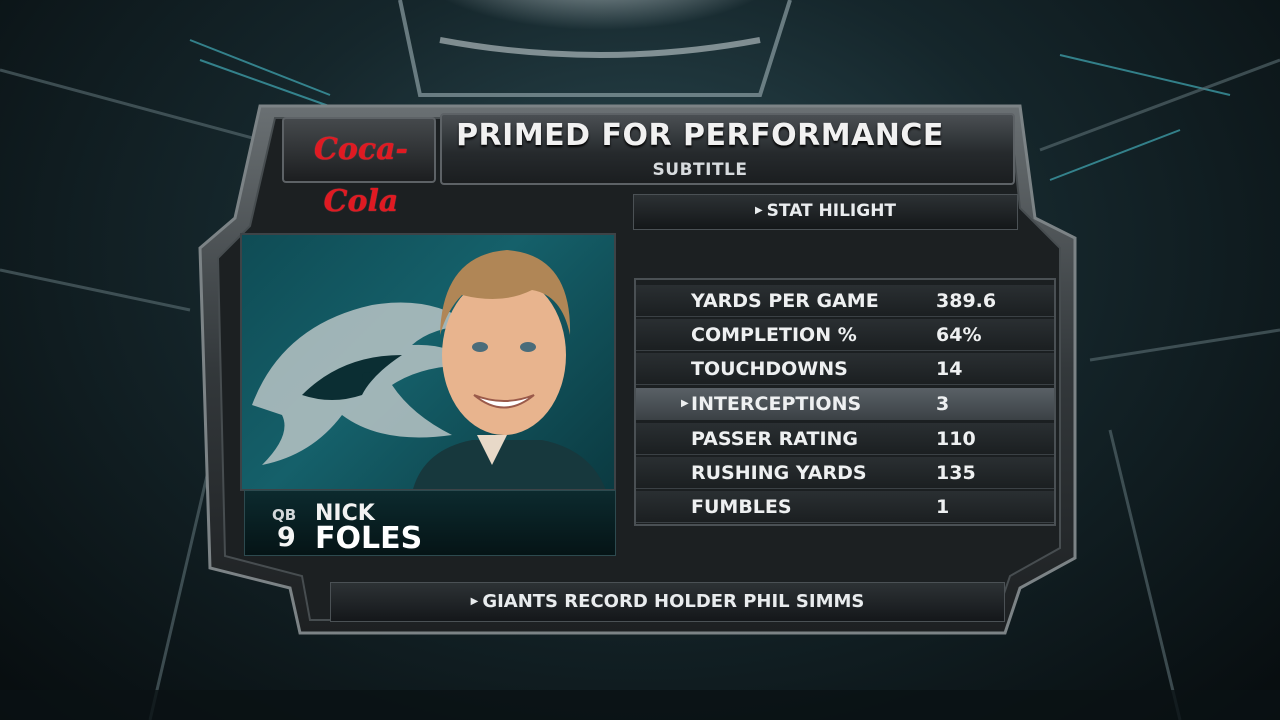  I want to click on footer-label: ▶ GIANTS RECORD HOLDER PHIL SIMMS, so click(667, 601).